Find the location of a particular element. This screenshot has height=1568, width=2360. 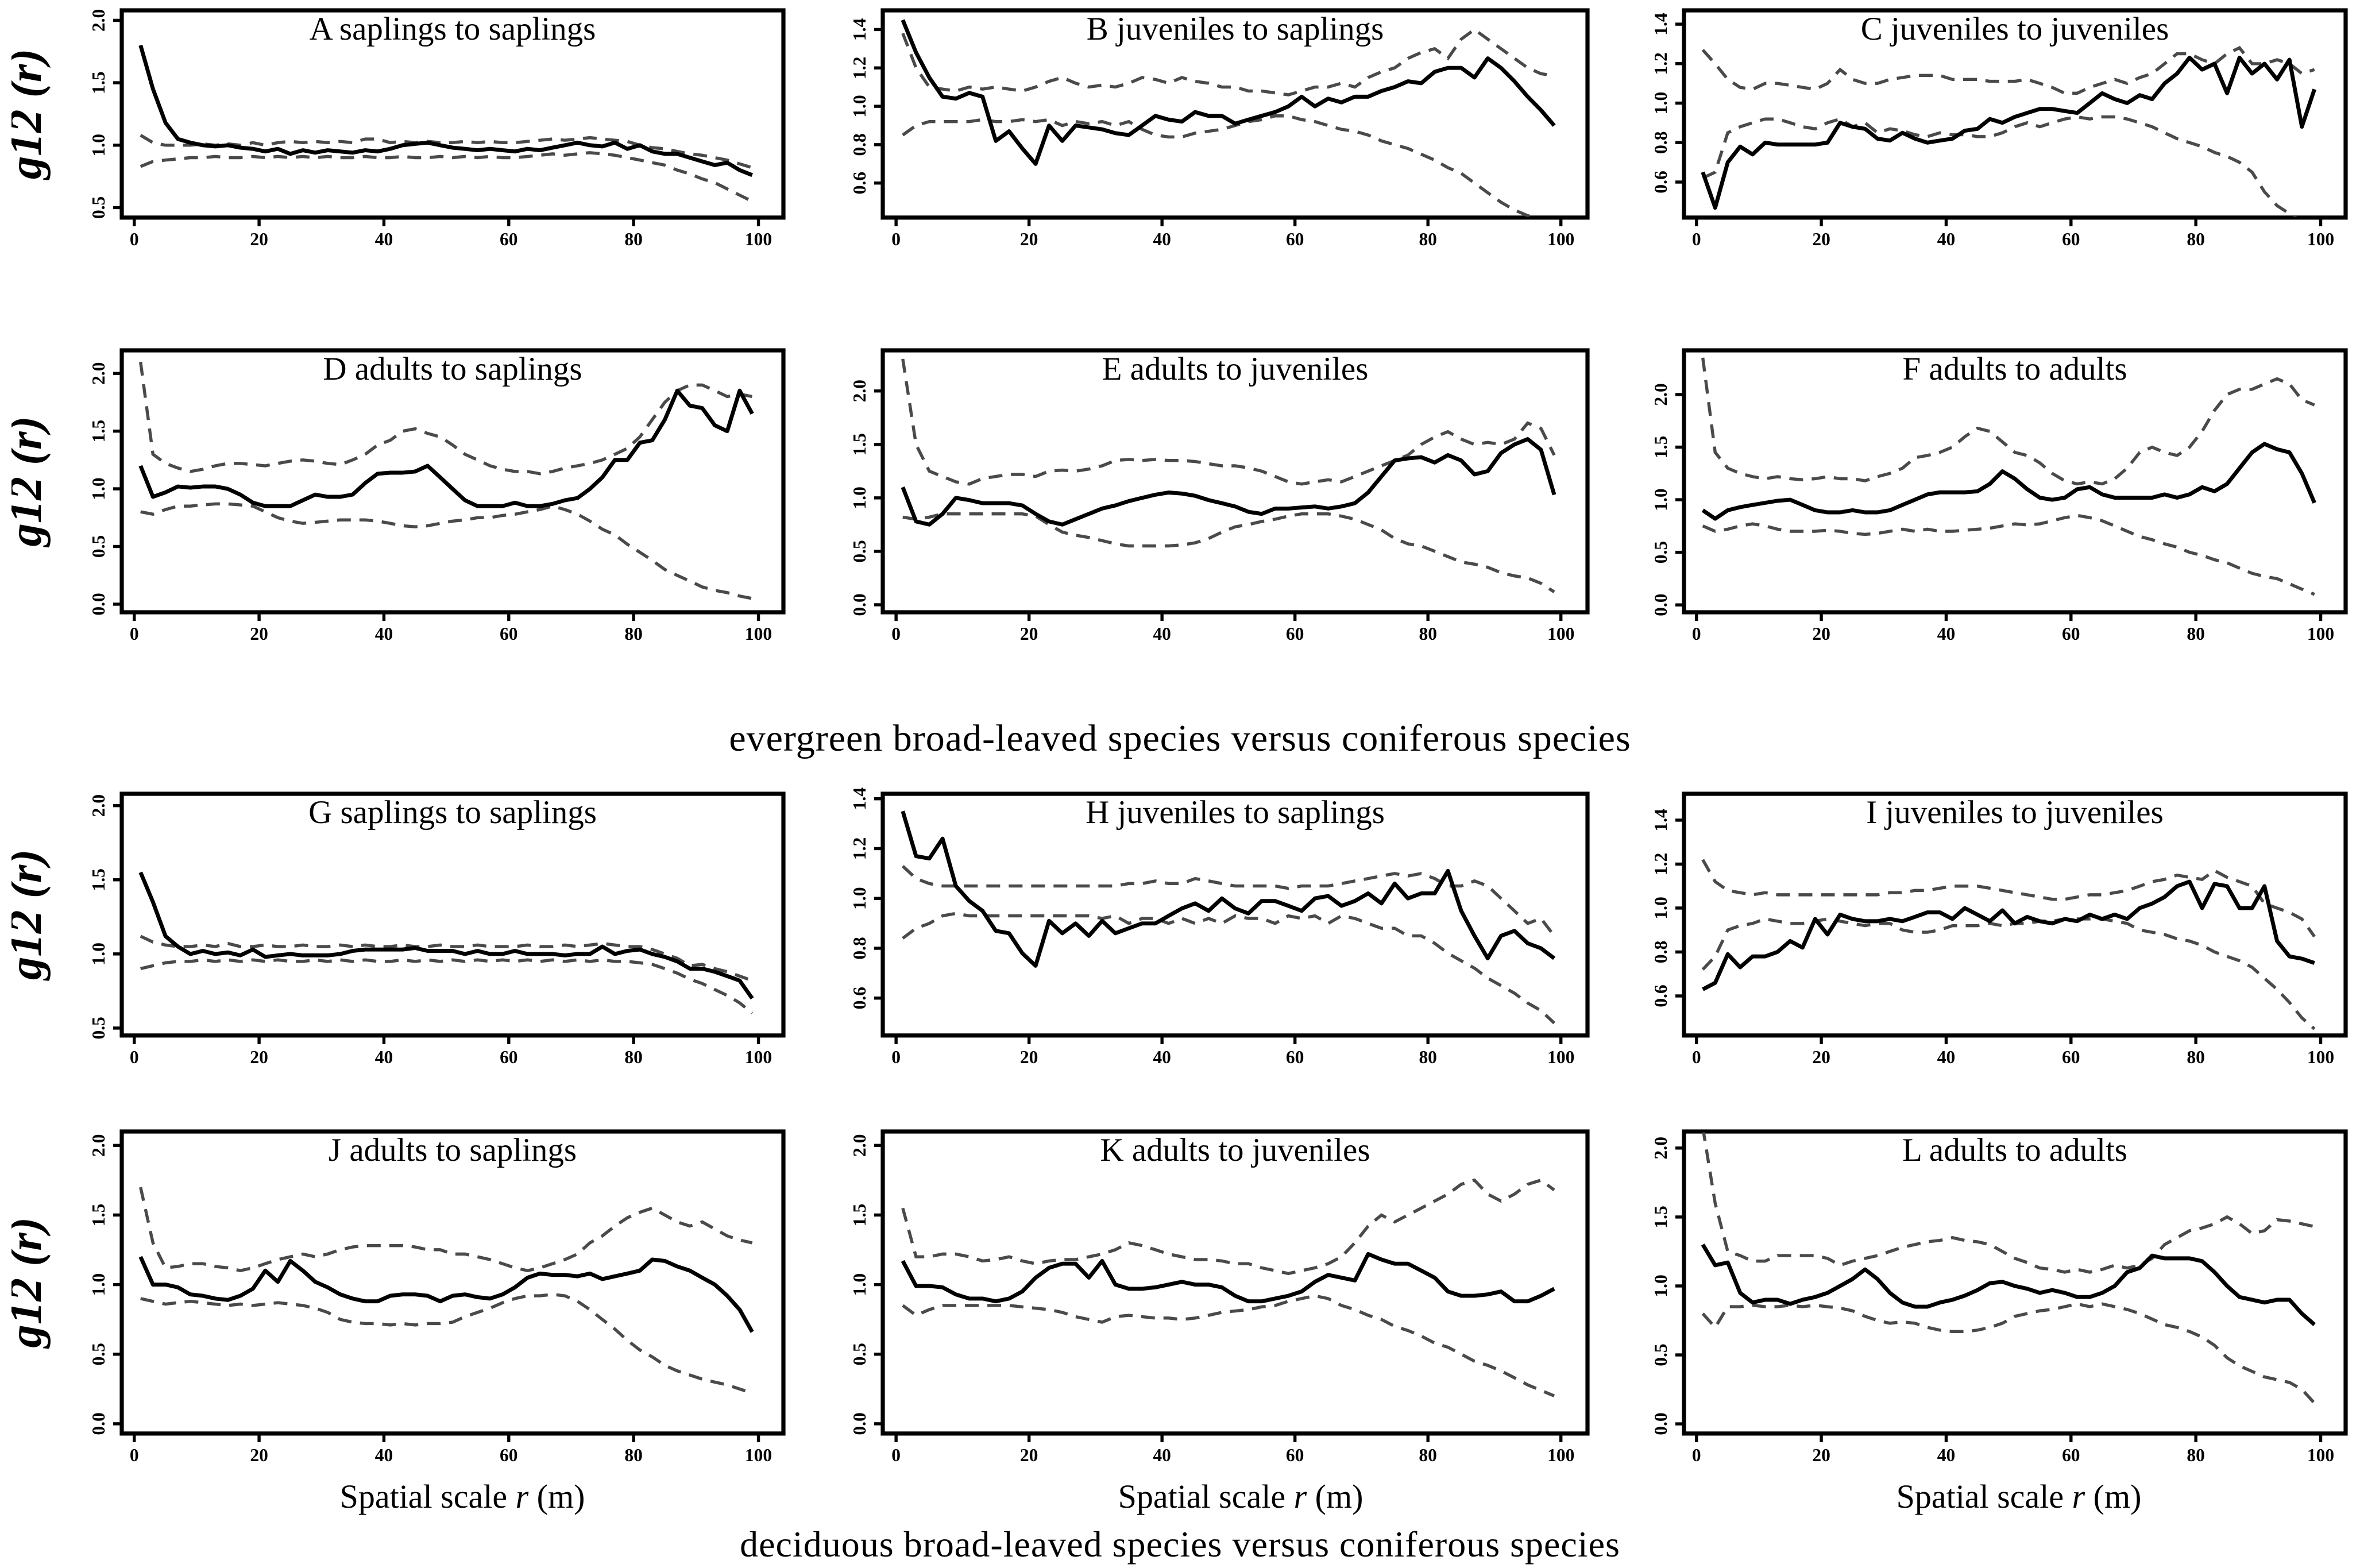

y-axis-label: g12 (r) is located at coordinates (31, 481).